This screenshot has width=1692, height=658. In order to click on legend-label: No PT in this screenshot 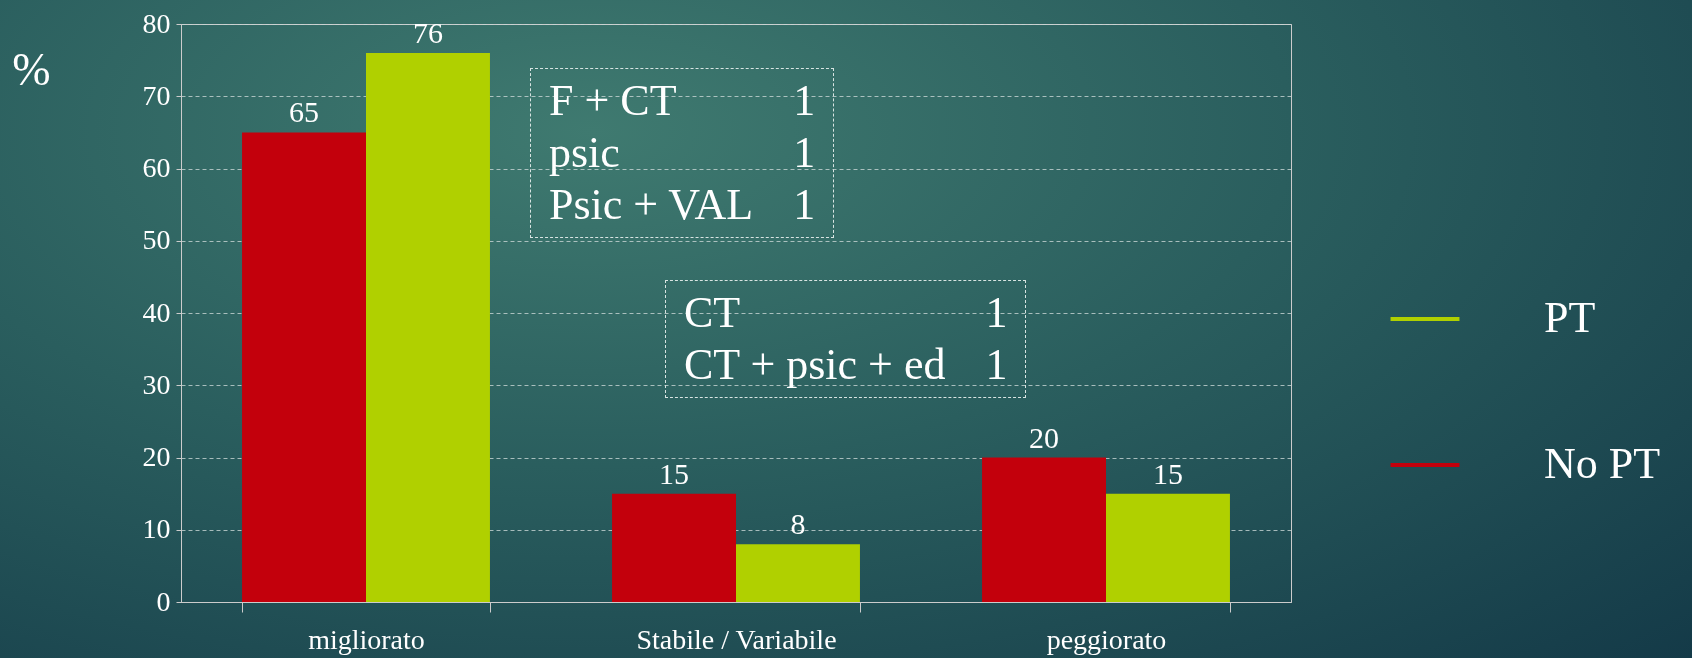, I will do `click(1602, 463)`.